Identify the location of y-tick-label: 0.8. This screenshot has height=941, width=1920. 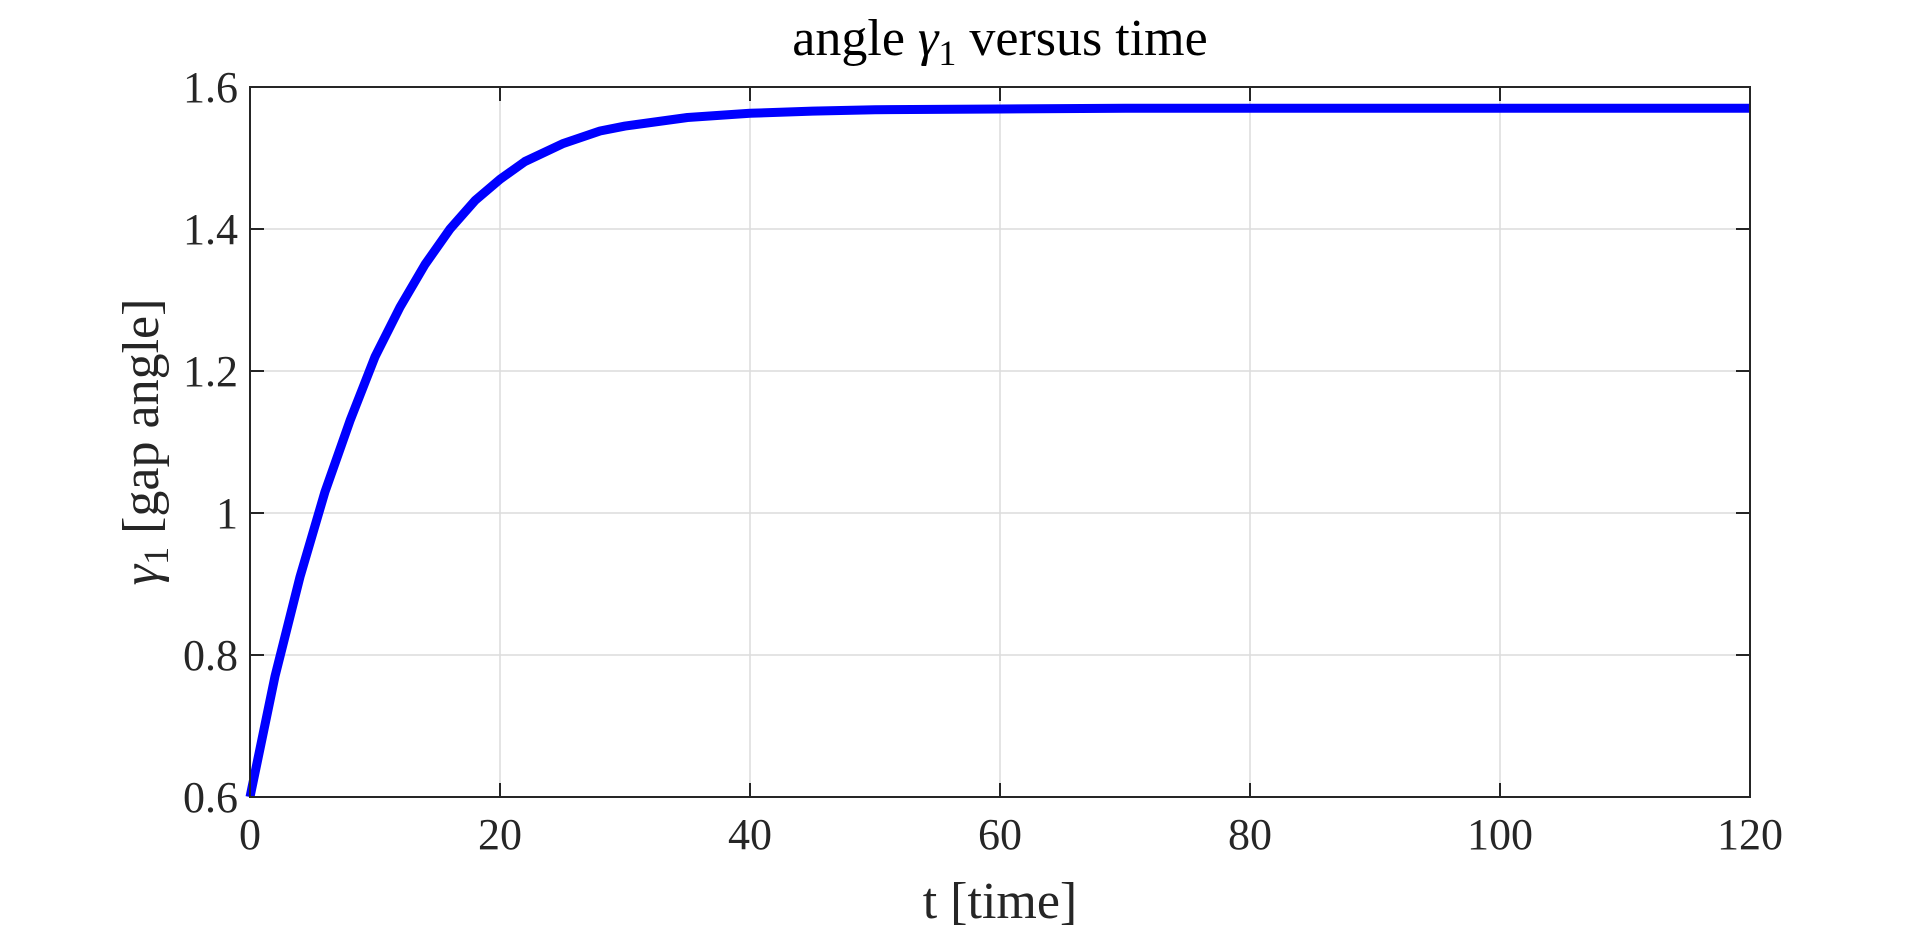
(210, 655).